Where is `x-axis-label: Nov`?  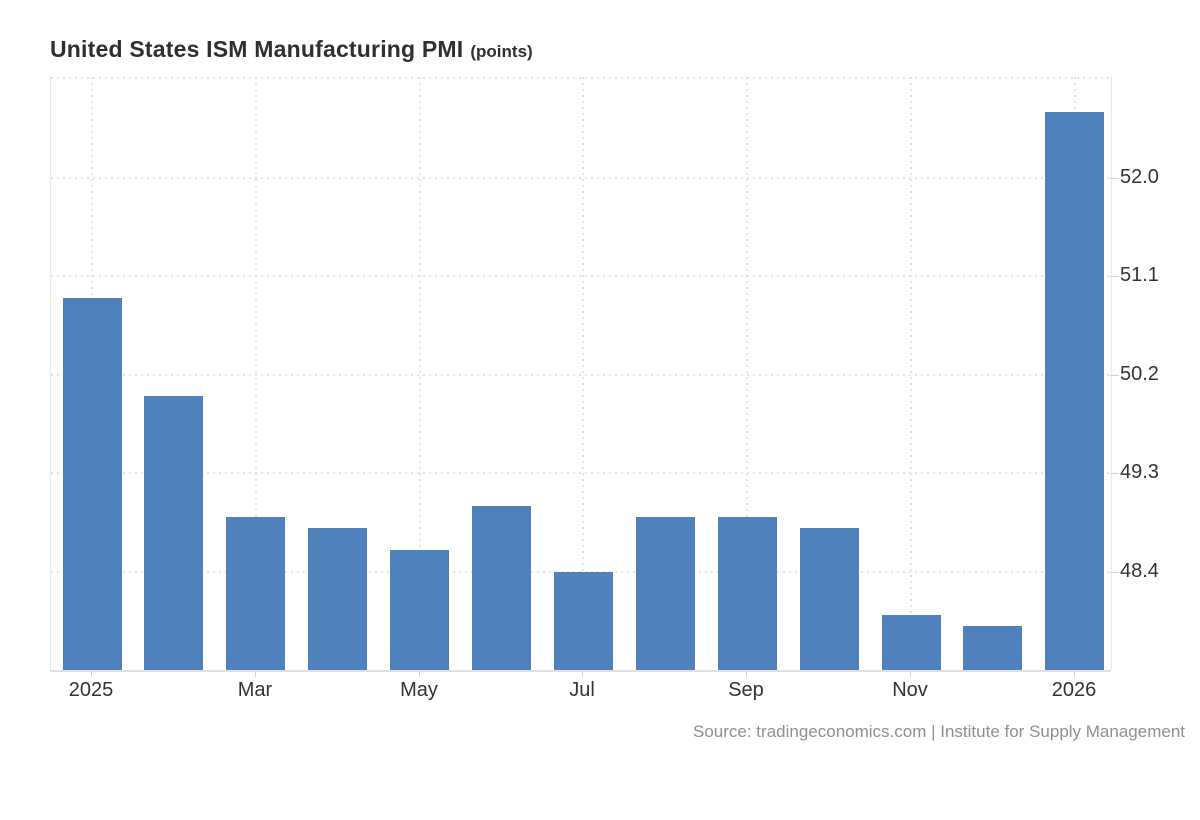
x-axis-label: Nov is located at coordinates (910, 690).